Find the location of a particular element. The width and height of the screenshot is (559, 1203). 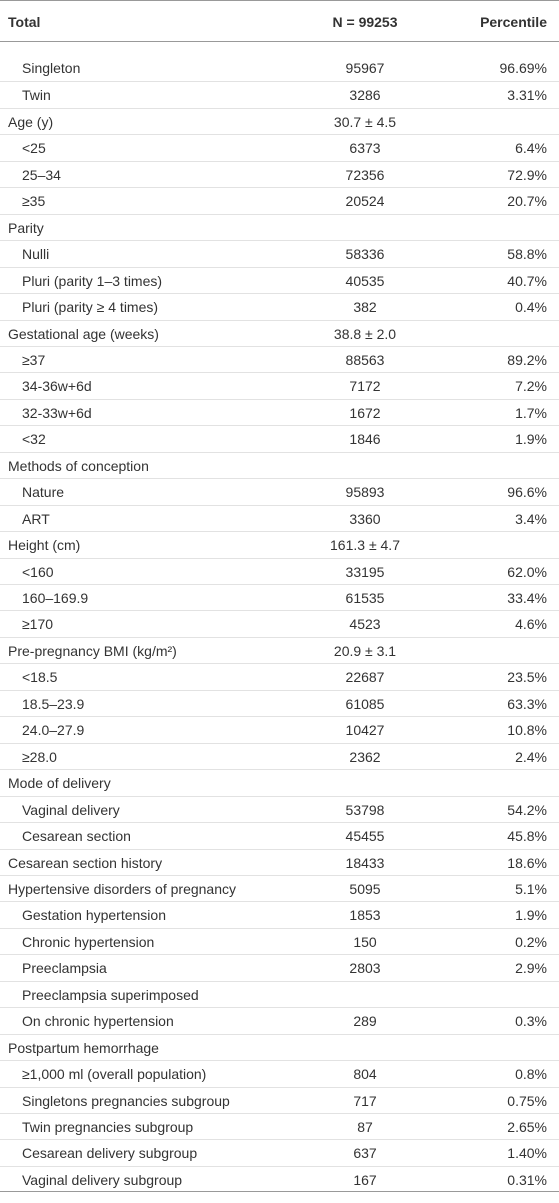

row-label: ≥37 is located at coordinates (34, 359).